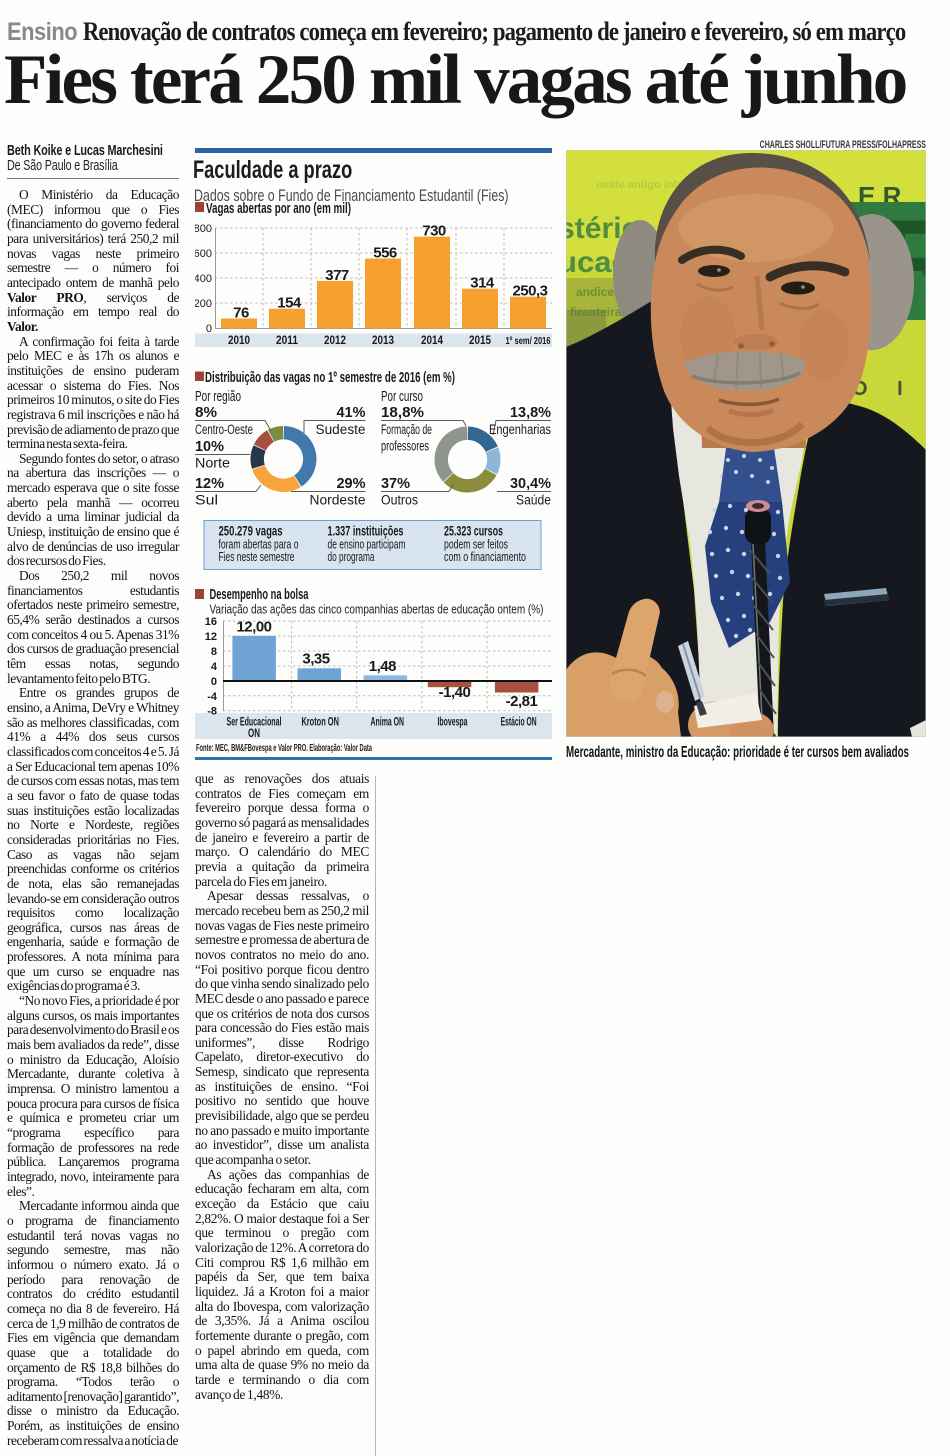  Describe the element at coordinates (259, 544) in the screenshot. I see `svg-text: foram abertas para o` at that location.